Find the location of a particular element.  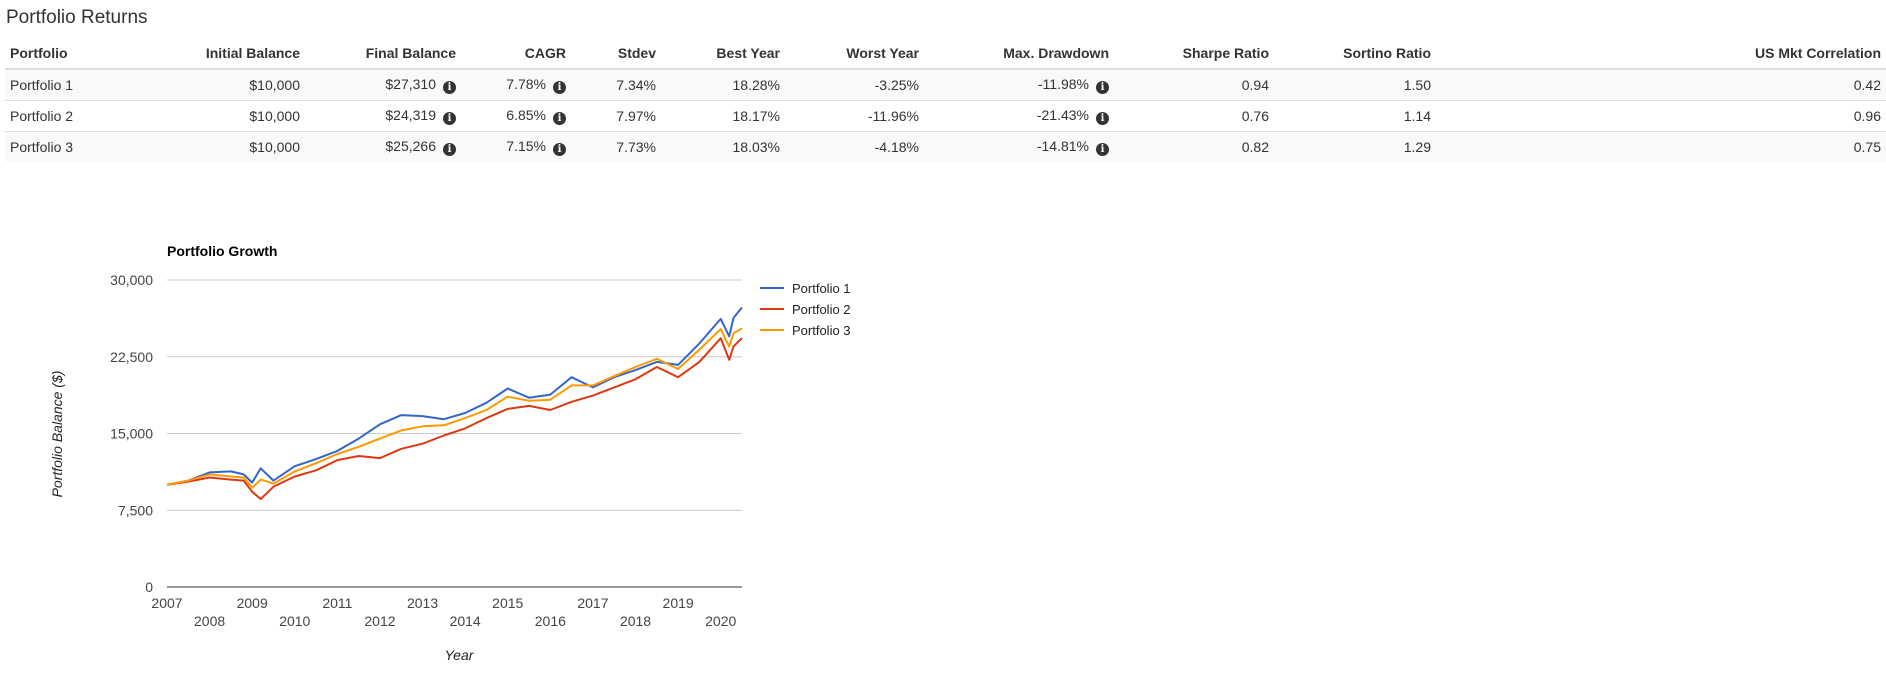

chart-series is located at coordinates (454, 403).